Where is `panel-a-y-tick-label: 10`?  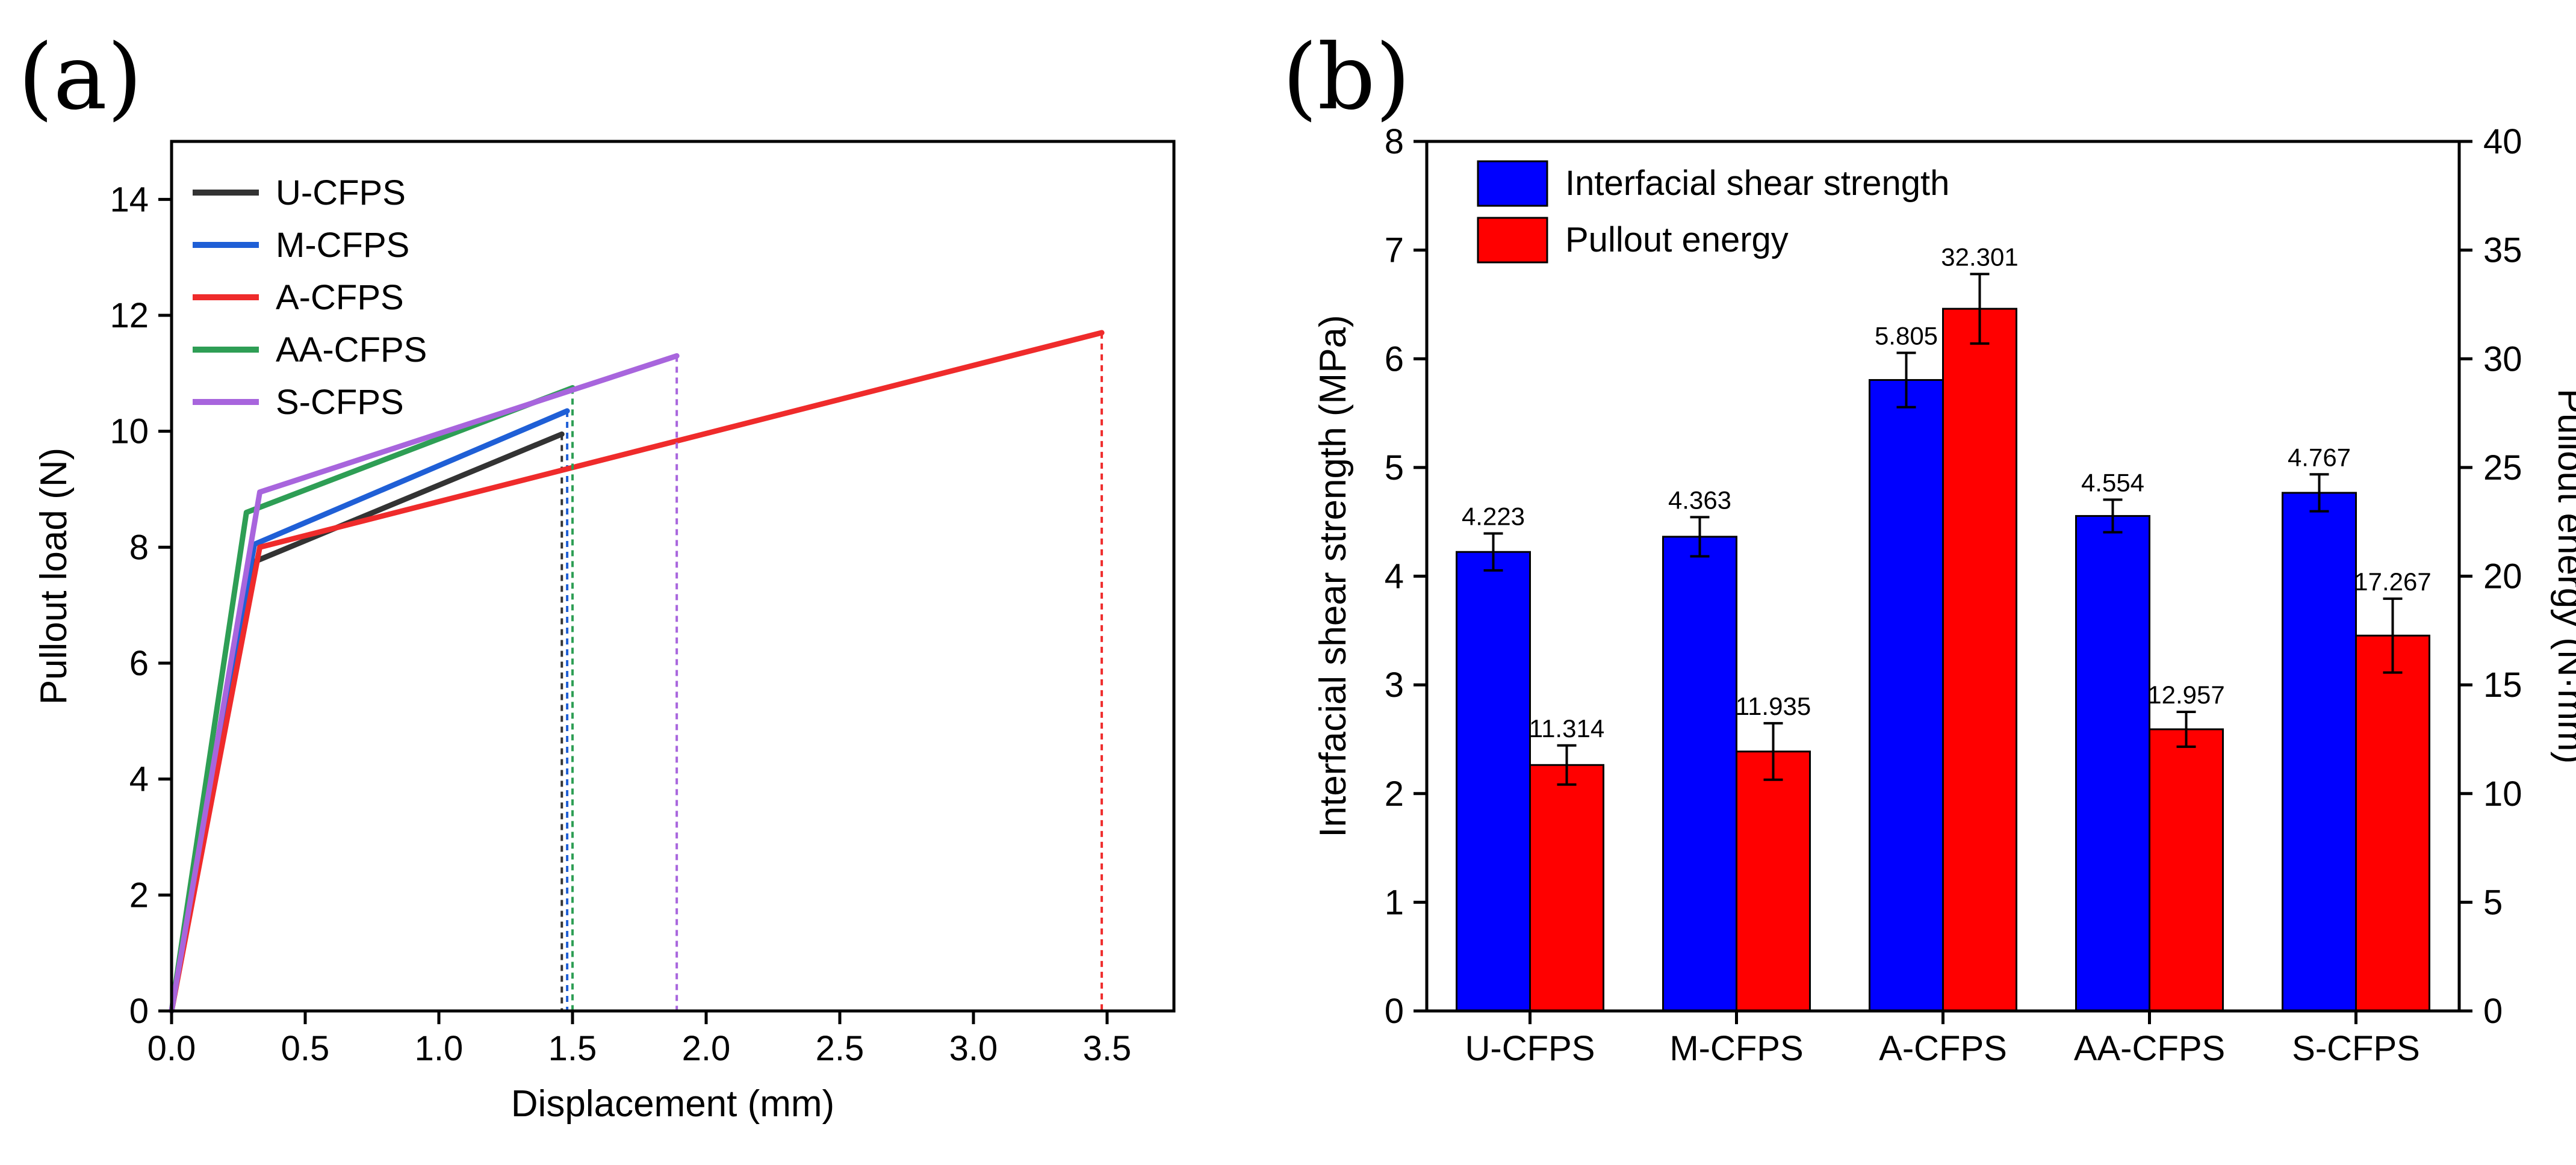
panel-a-y-tick-label: 10 is located at coordinates (129, 432).